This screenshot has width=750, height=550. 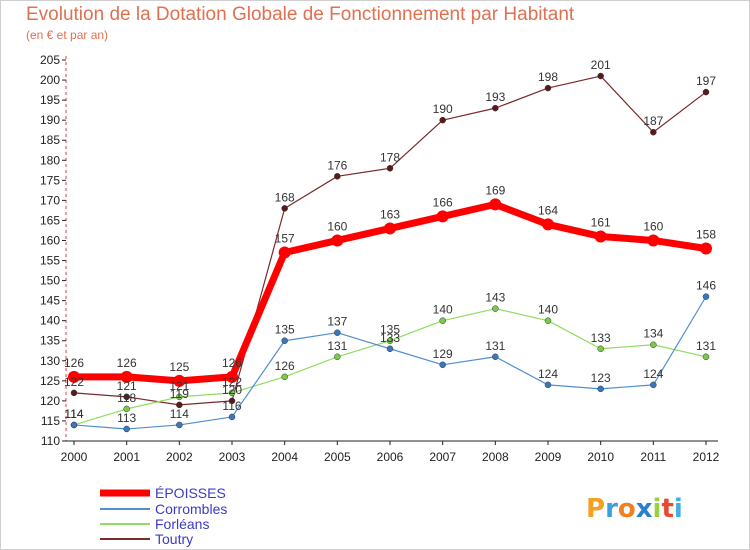 I want to click on data-label: 176, so click(x=337, y=165).